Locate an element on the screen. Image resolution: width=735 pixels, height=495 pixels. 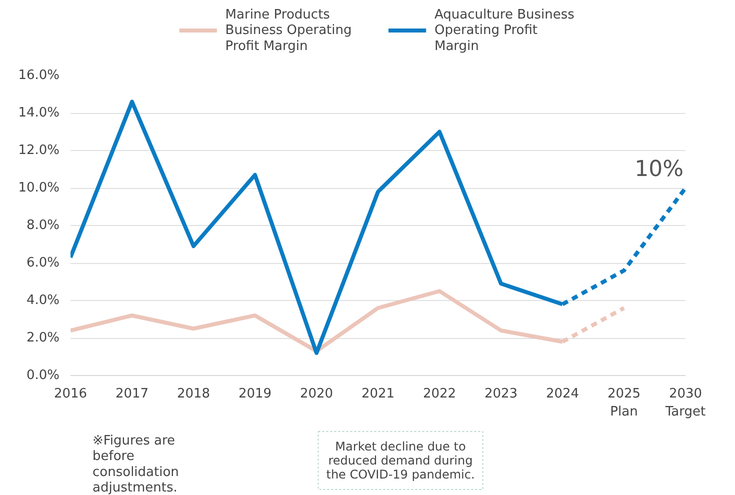
y-tick-label: 16.0% is located at coordinates (39, 75).